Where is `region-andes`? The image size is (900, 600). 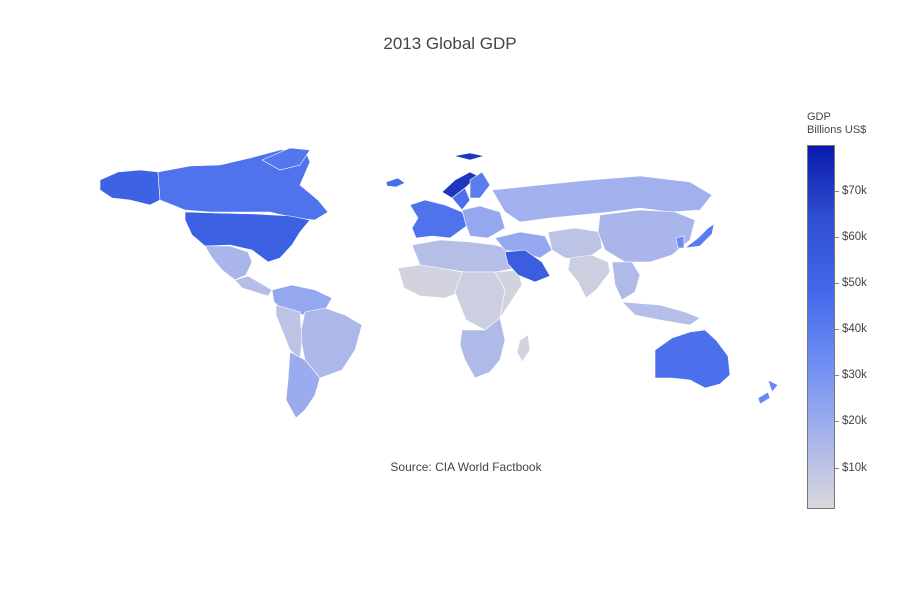 region-andes is located at coordinates (289, 332).